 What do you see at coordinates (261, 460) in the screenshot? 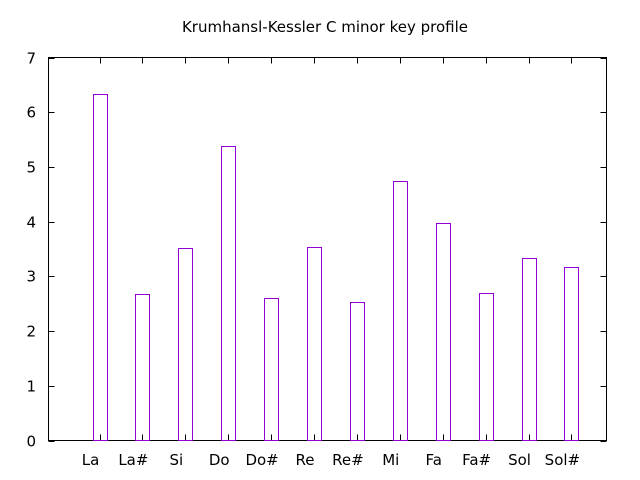
I see `x-tick-label: Do#` at bounding box center [261, 460].